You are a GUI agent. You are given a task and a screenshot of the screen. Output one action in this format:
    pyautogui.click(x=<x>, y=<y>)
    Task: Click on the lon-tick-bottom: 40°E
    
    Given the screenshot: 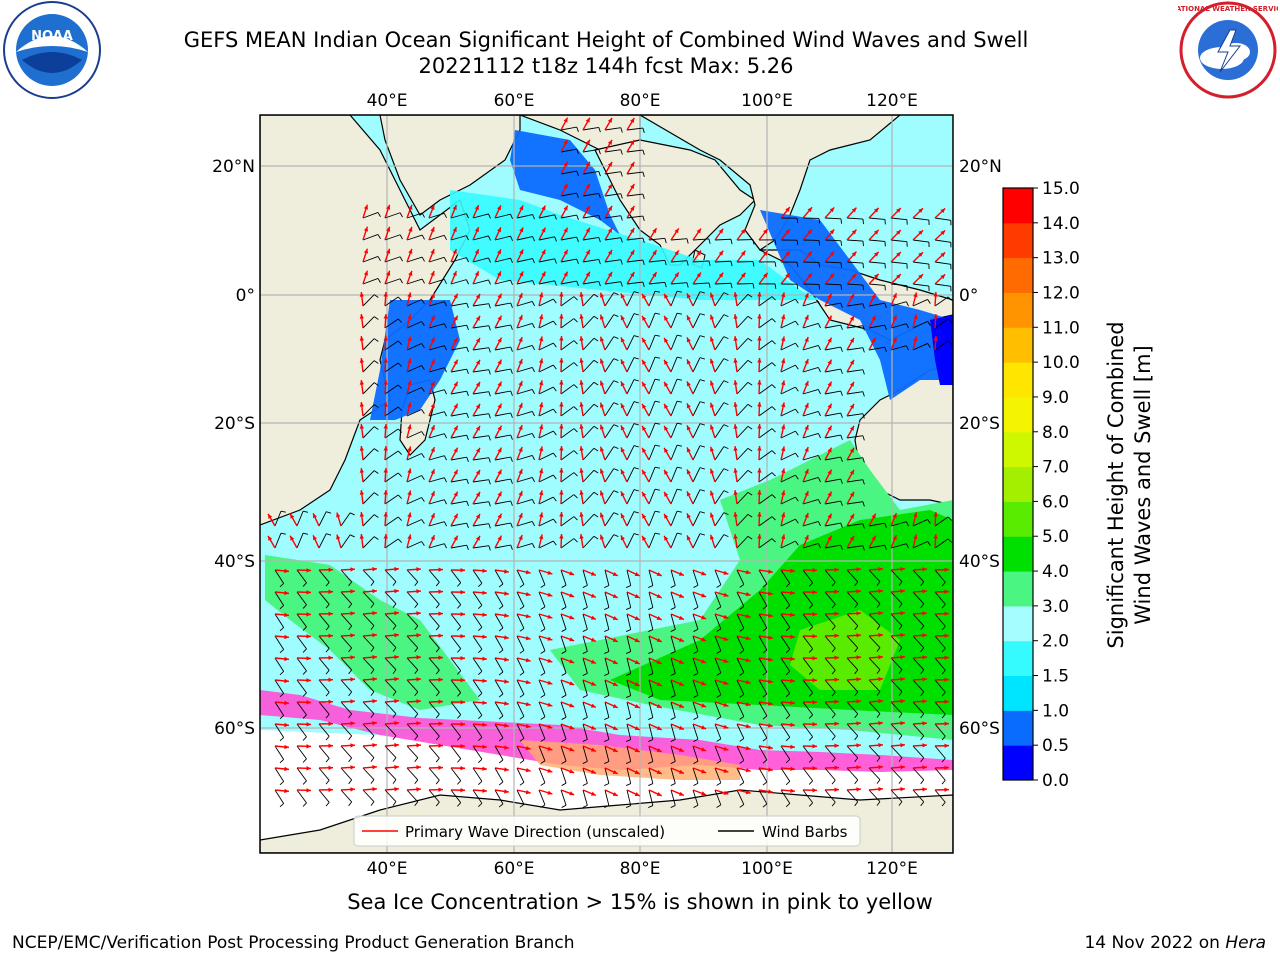 What is the action you would take?
    pyautogui.click(x=387, y=869)
    